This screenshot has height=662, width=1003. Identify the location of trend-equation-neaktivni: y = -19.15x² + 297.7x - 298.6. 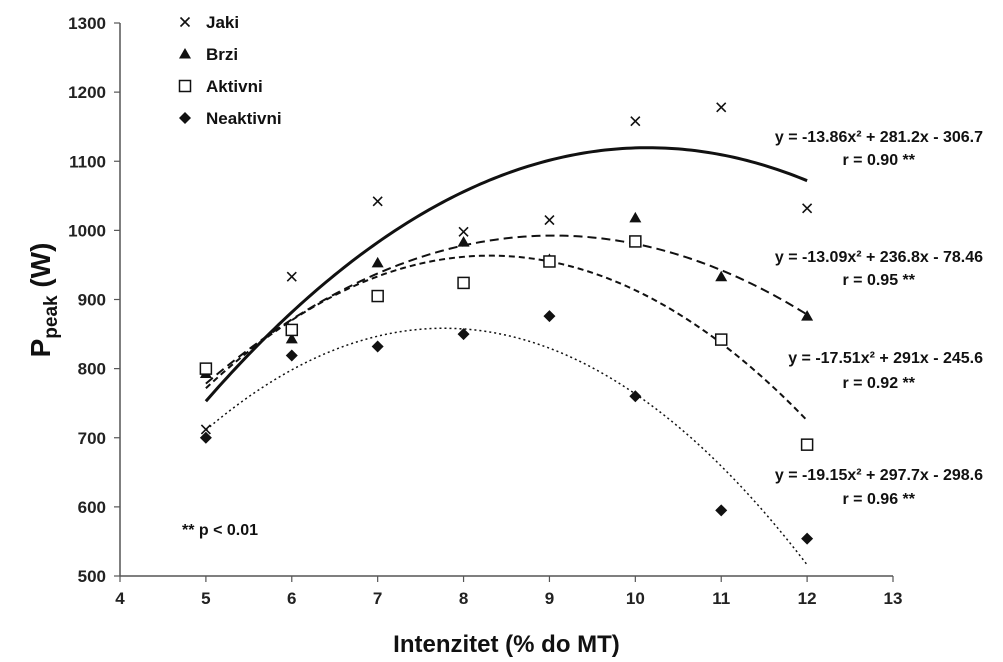
(879, 475).